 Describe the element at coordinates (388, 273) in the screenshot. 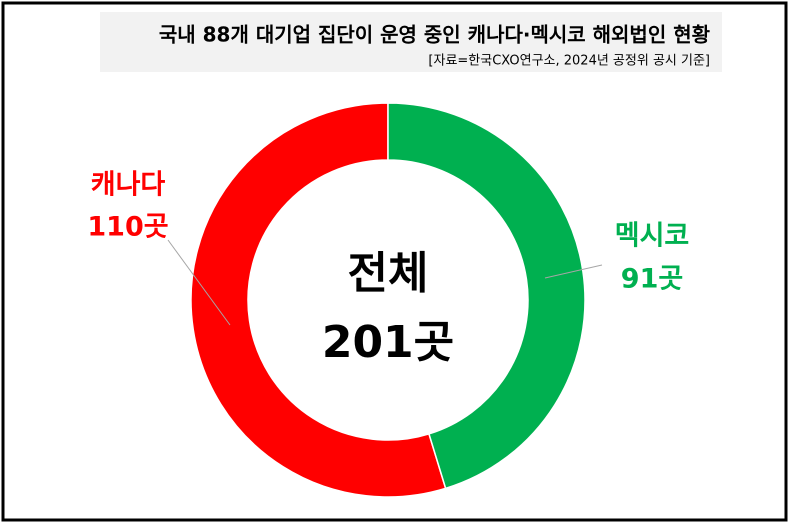

I see `center-title: 전체` at that location.